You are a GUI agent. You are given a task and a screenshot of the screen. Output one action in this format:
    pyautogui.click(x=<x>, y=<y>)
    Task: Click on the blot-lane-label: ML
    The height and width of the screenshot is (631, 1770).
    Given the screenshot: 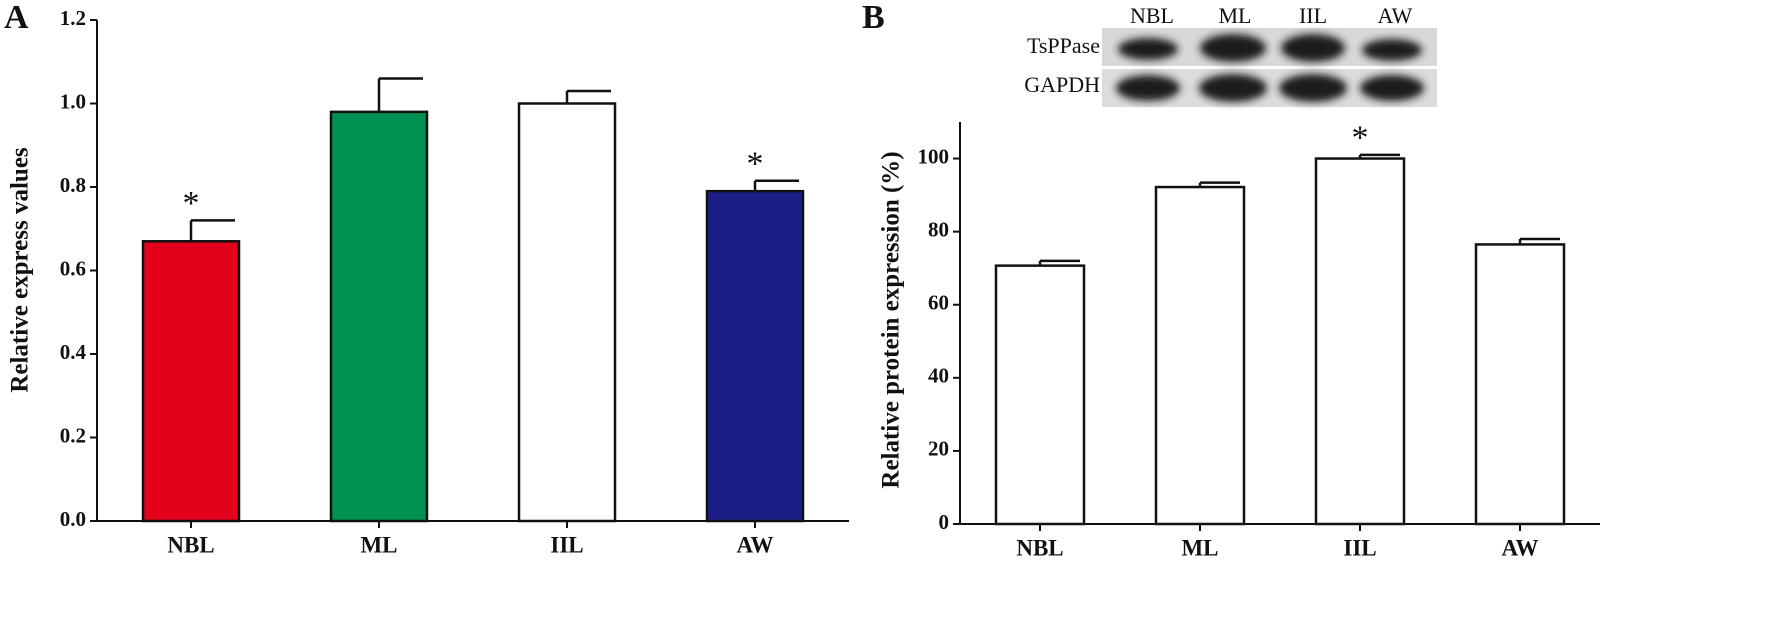 What is the action you would take?
    pyautogui.click(x=1235, y=15)
    